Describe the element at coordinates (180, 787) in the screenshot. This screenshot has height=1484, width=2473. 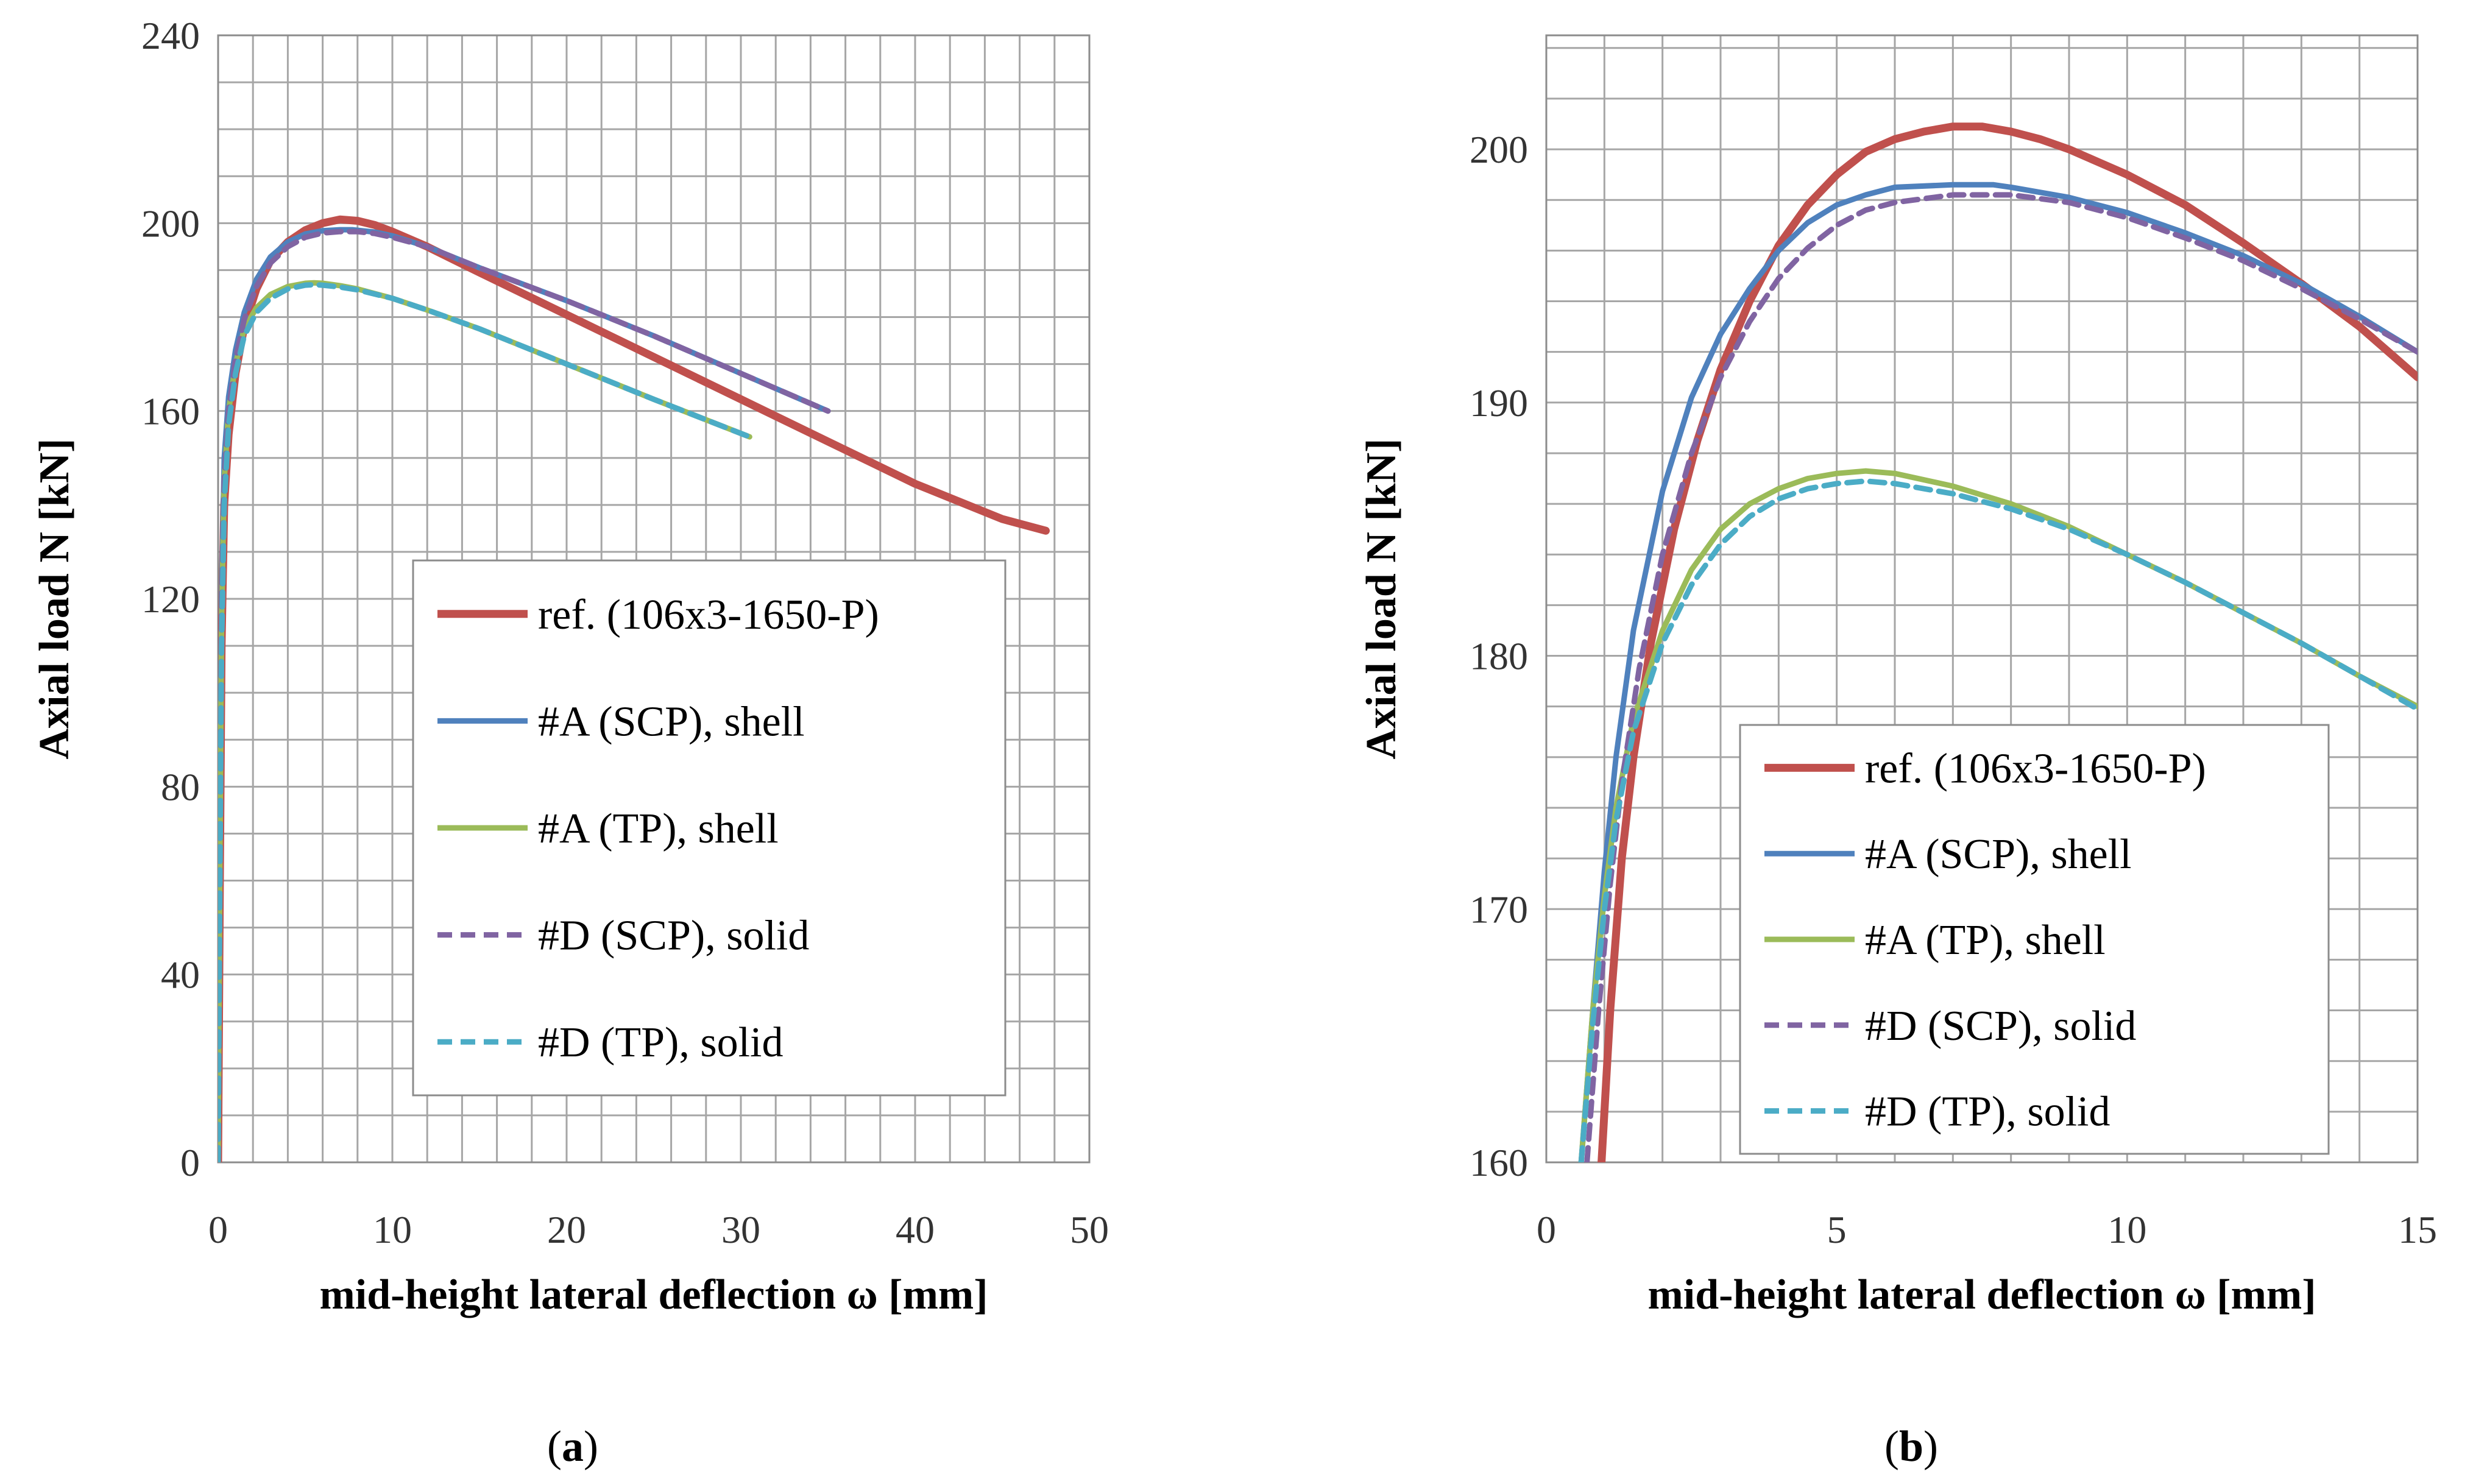
I see `y-tick-label: 80` at that location.